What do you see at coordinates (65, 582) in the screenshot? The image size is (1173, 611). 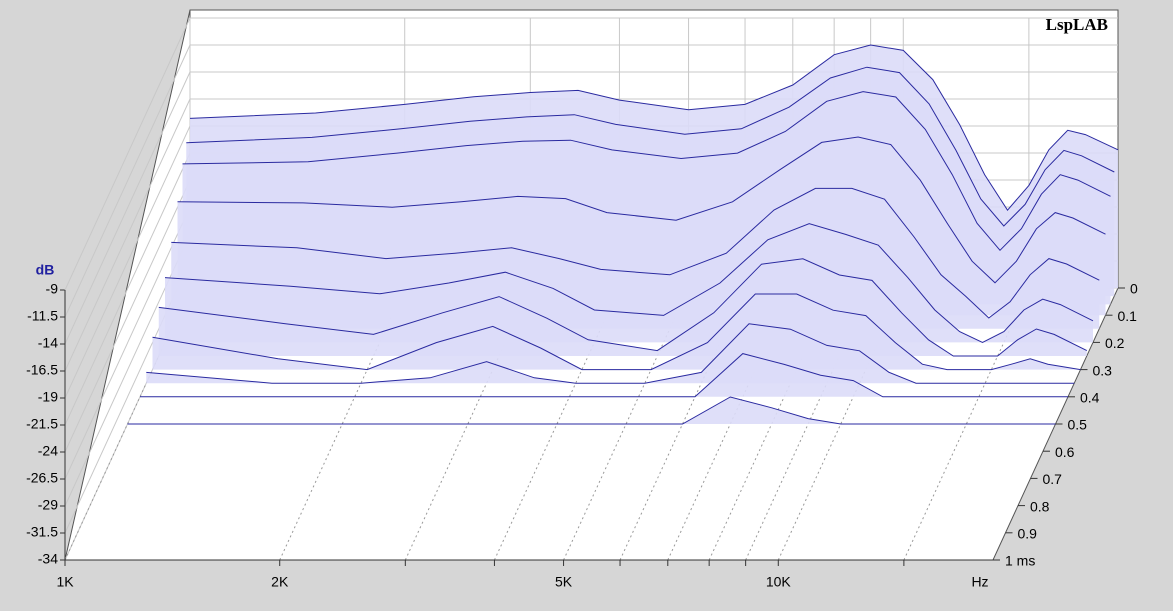 I see `x-tick-label: 1K` at bounding box center [65, 582].